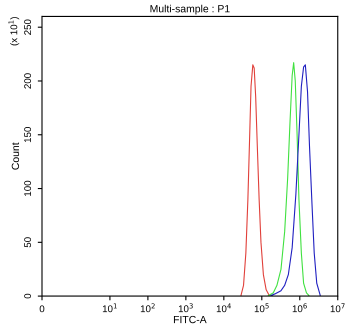  What do you see at coordinates (28, 27) in the screenshot?
I see `y-tick-label: 250` at bounding box center [28, 27].